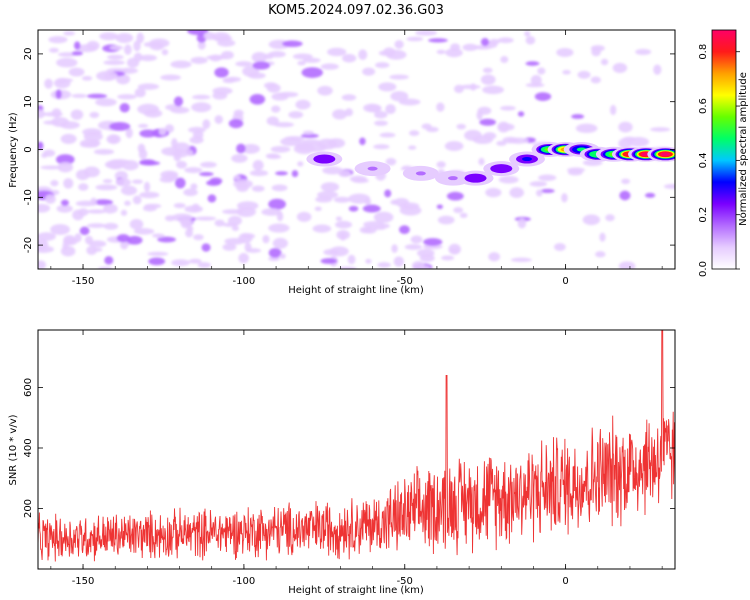  Describe the element at coordinates (703, 215) in the screenshot. I see `colorbar-tick-label: 0.2` at that location.